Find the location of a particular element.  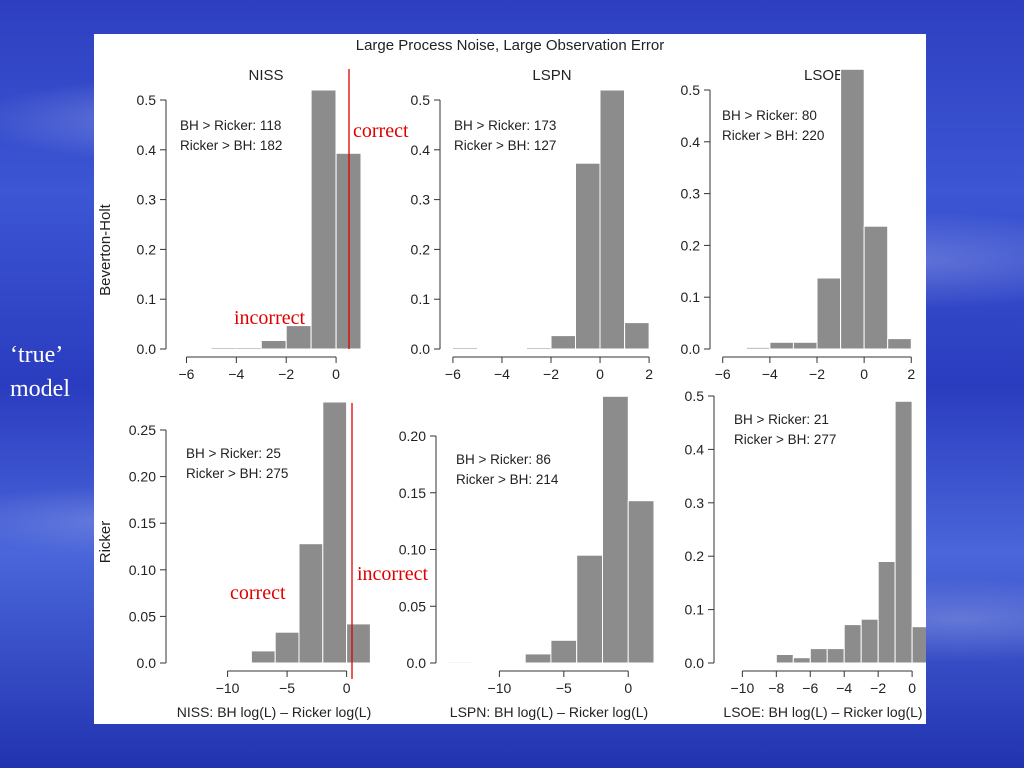

side-label-line1: ‘true’ is located at coordinates (37, 355).